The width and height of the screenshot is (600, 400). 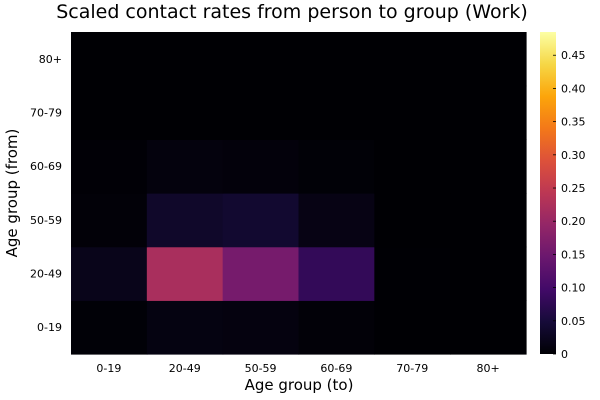 What do you see at coordinates (573, 321) in the screenshot?
I see `colorbar-tick-label: 0.05` at bounding box center [573, 321].